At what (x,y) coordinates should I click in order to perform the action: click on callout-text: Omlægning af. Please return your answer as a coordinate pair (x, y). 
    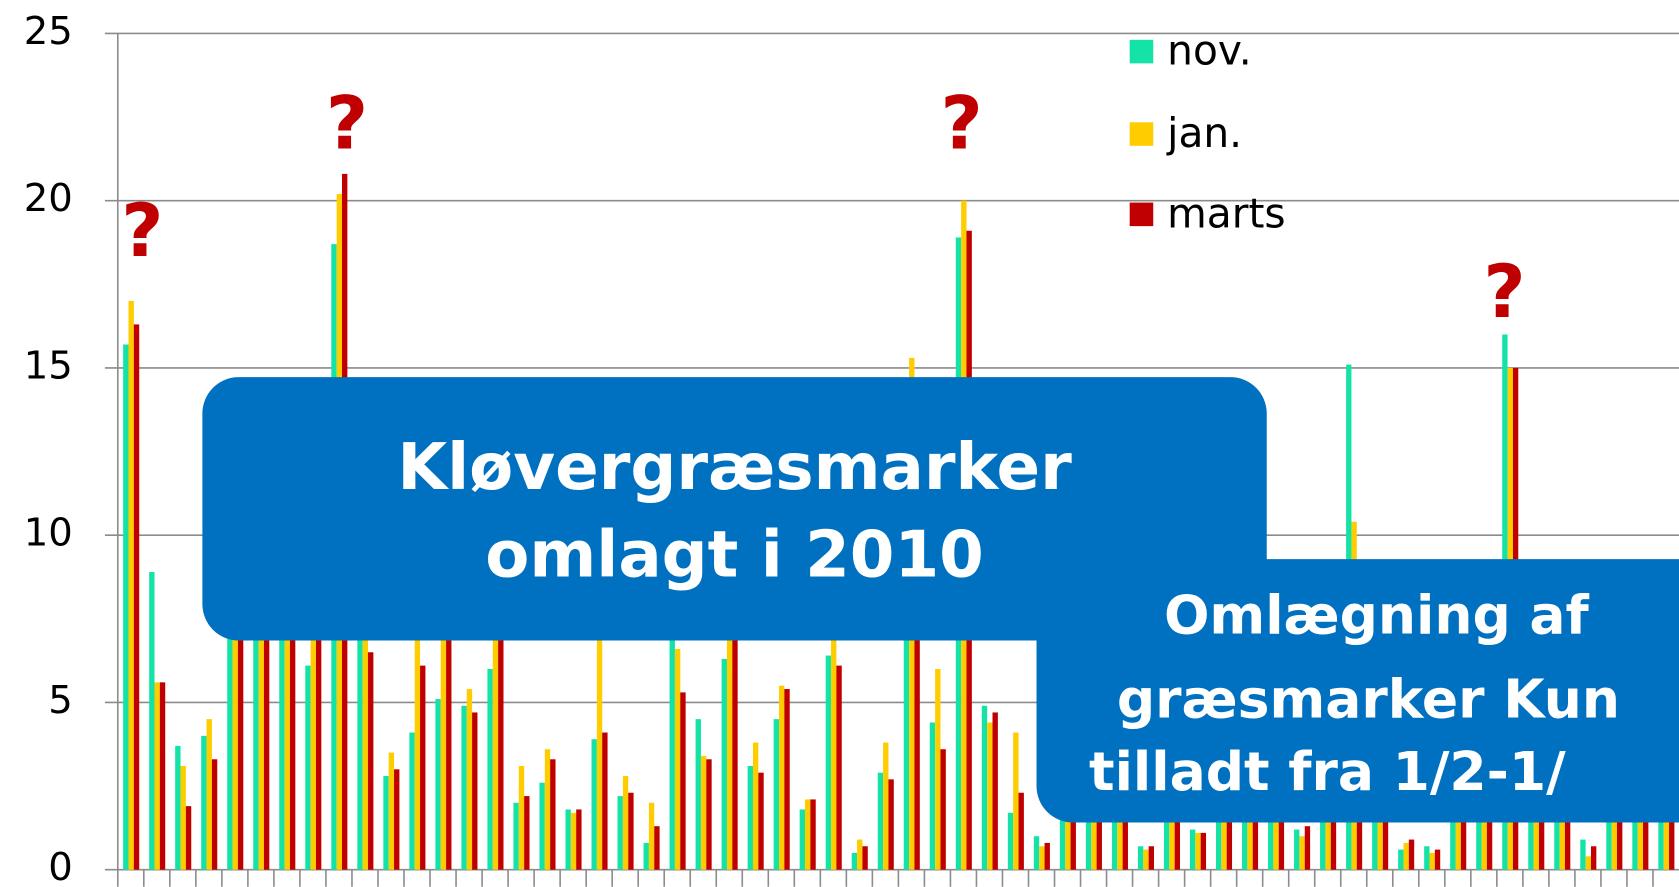
    Looking at the image, I should click on (1377, 615).